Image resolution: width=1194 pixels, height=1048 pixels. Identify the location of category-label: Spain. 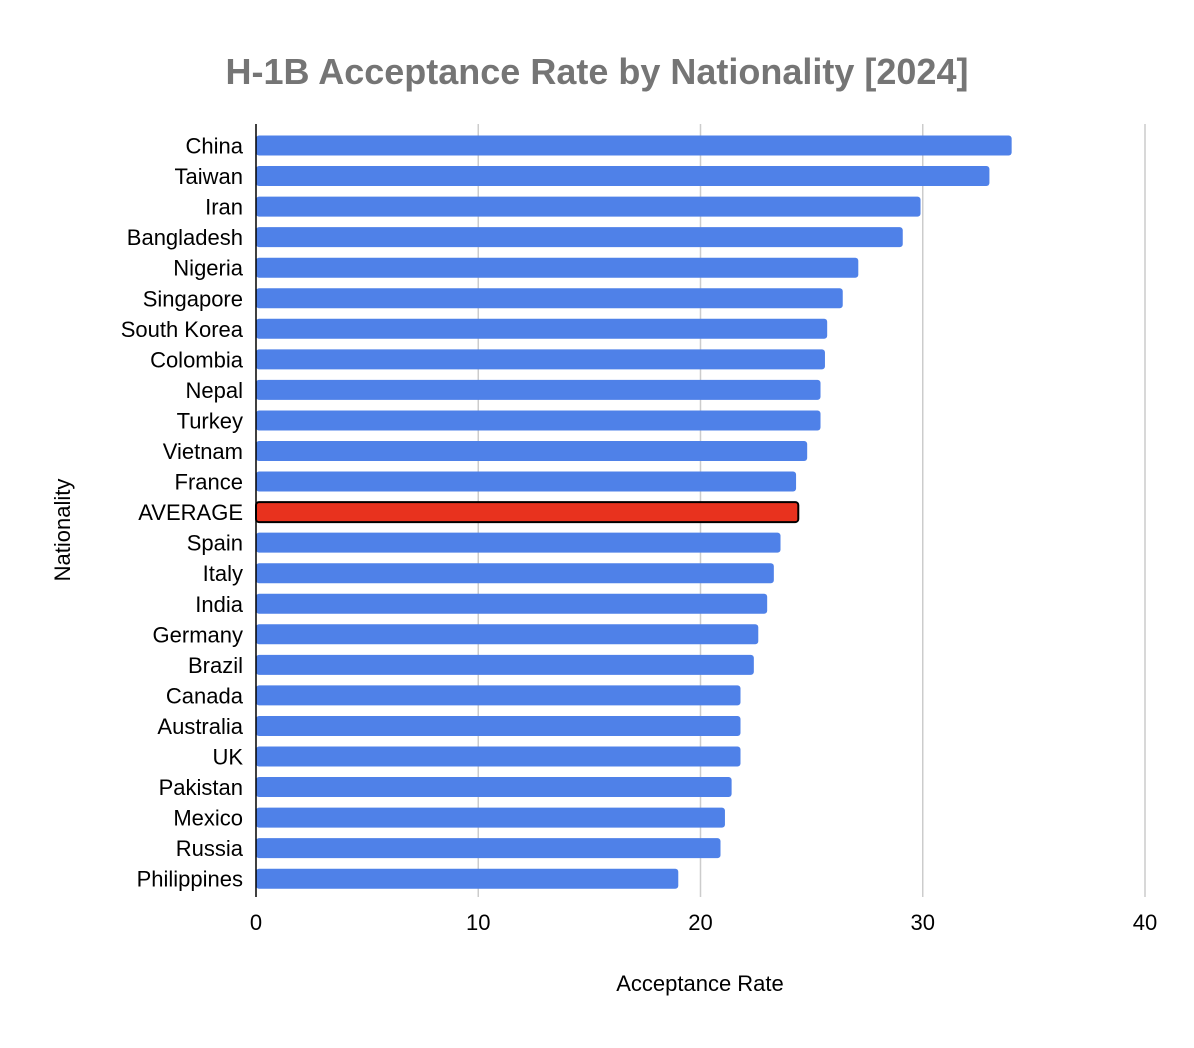
(215, 543).